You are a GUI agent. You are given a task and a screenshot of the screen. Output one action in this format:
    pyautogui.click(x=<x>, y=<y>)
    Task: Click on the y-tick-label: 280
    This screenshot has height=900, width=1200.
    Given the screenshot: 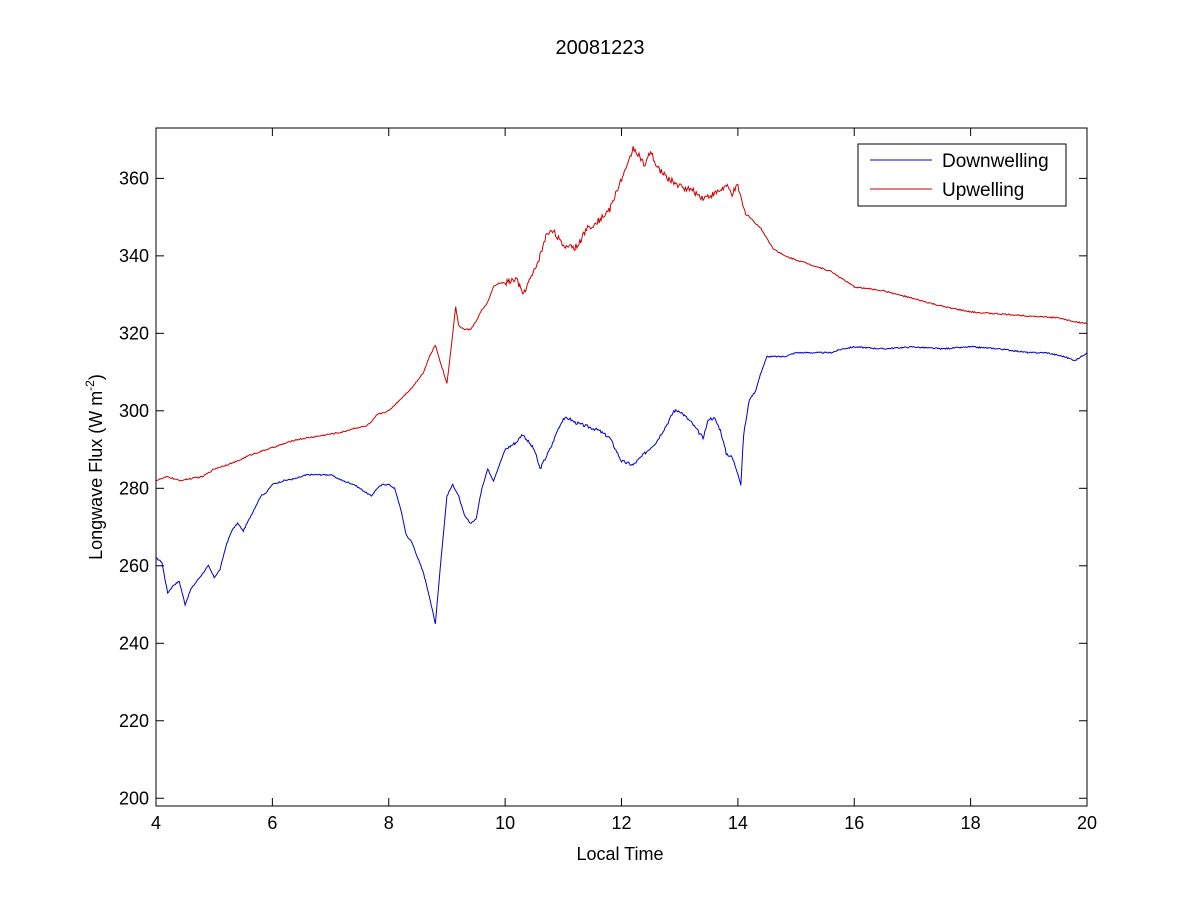 What is the action you would take?
    pyautogui.click(x=134, y=488)
    